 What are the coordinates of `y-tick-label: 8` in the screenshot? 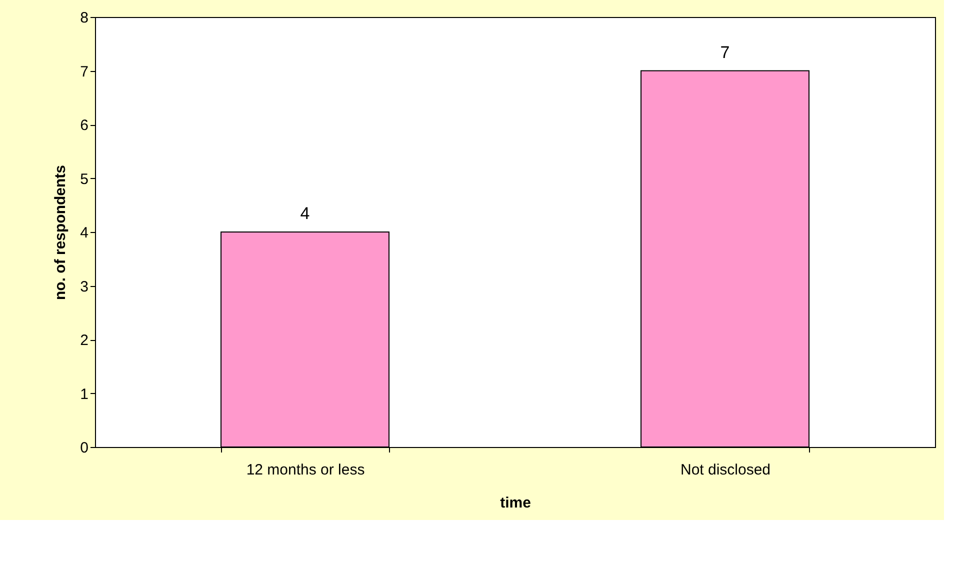 It's located at (84, 18).